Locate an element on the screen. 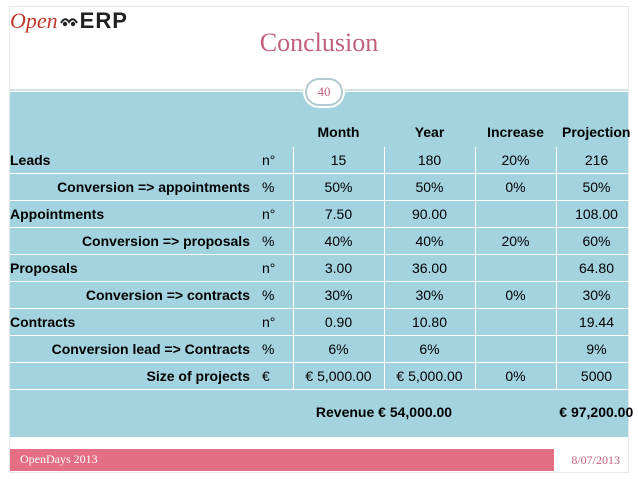 The image size is (638, 479). row-label: Leads is located at coordinates (133, 160).